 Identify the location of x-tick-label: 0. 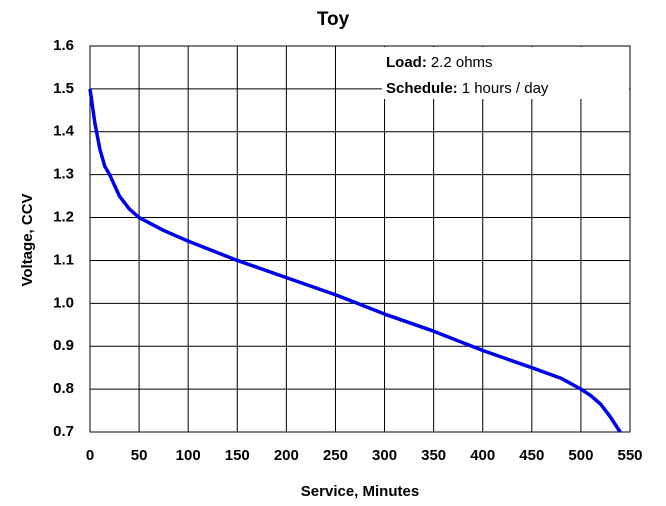
(90, 455).